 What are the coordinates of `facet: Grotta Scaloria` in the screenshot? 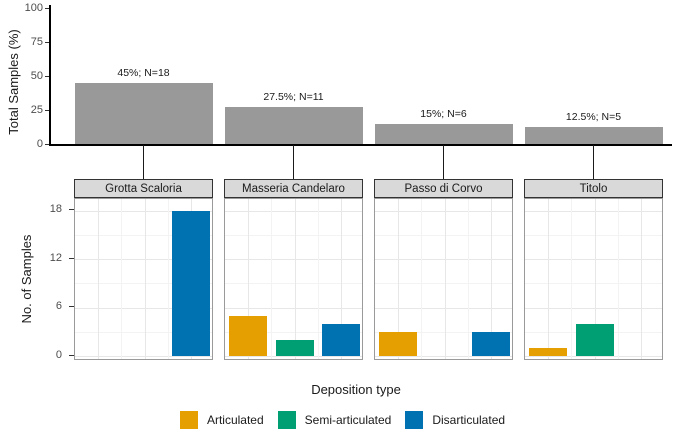 It's located at (143, 269).